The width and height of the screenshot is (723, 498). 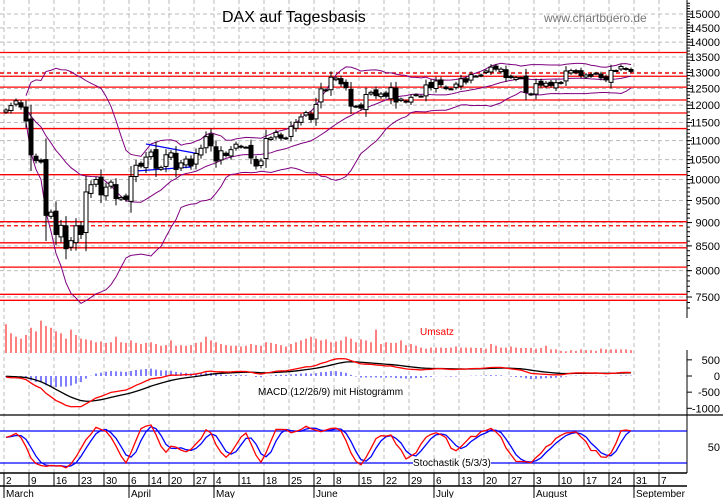 I want to click on date-tick-label: 13, so click(x=467, y=481).